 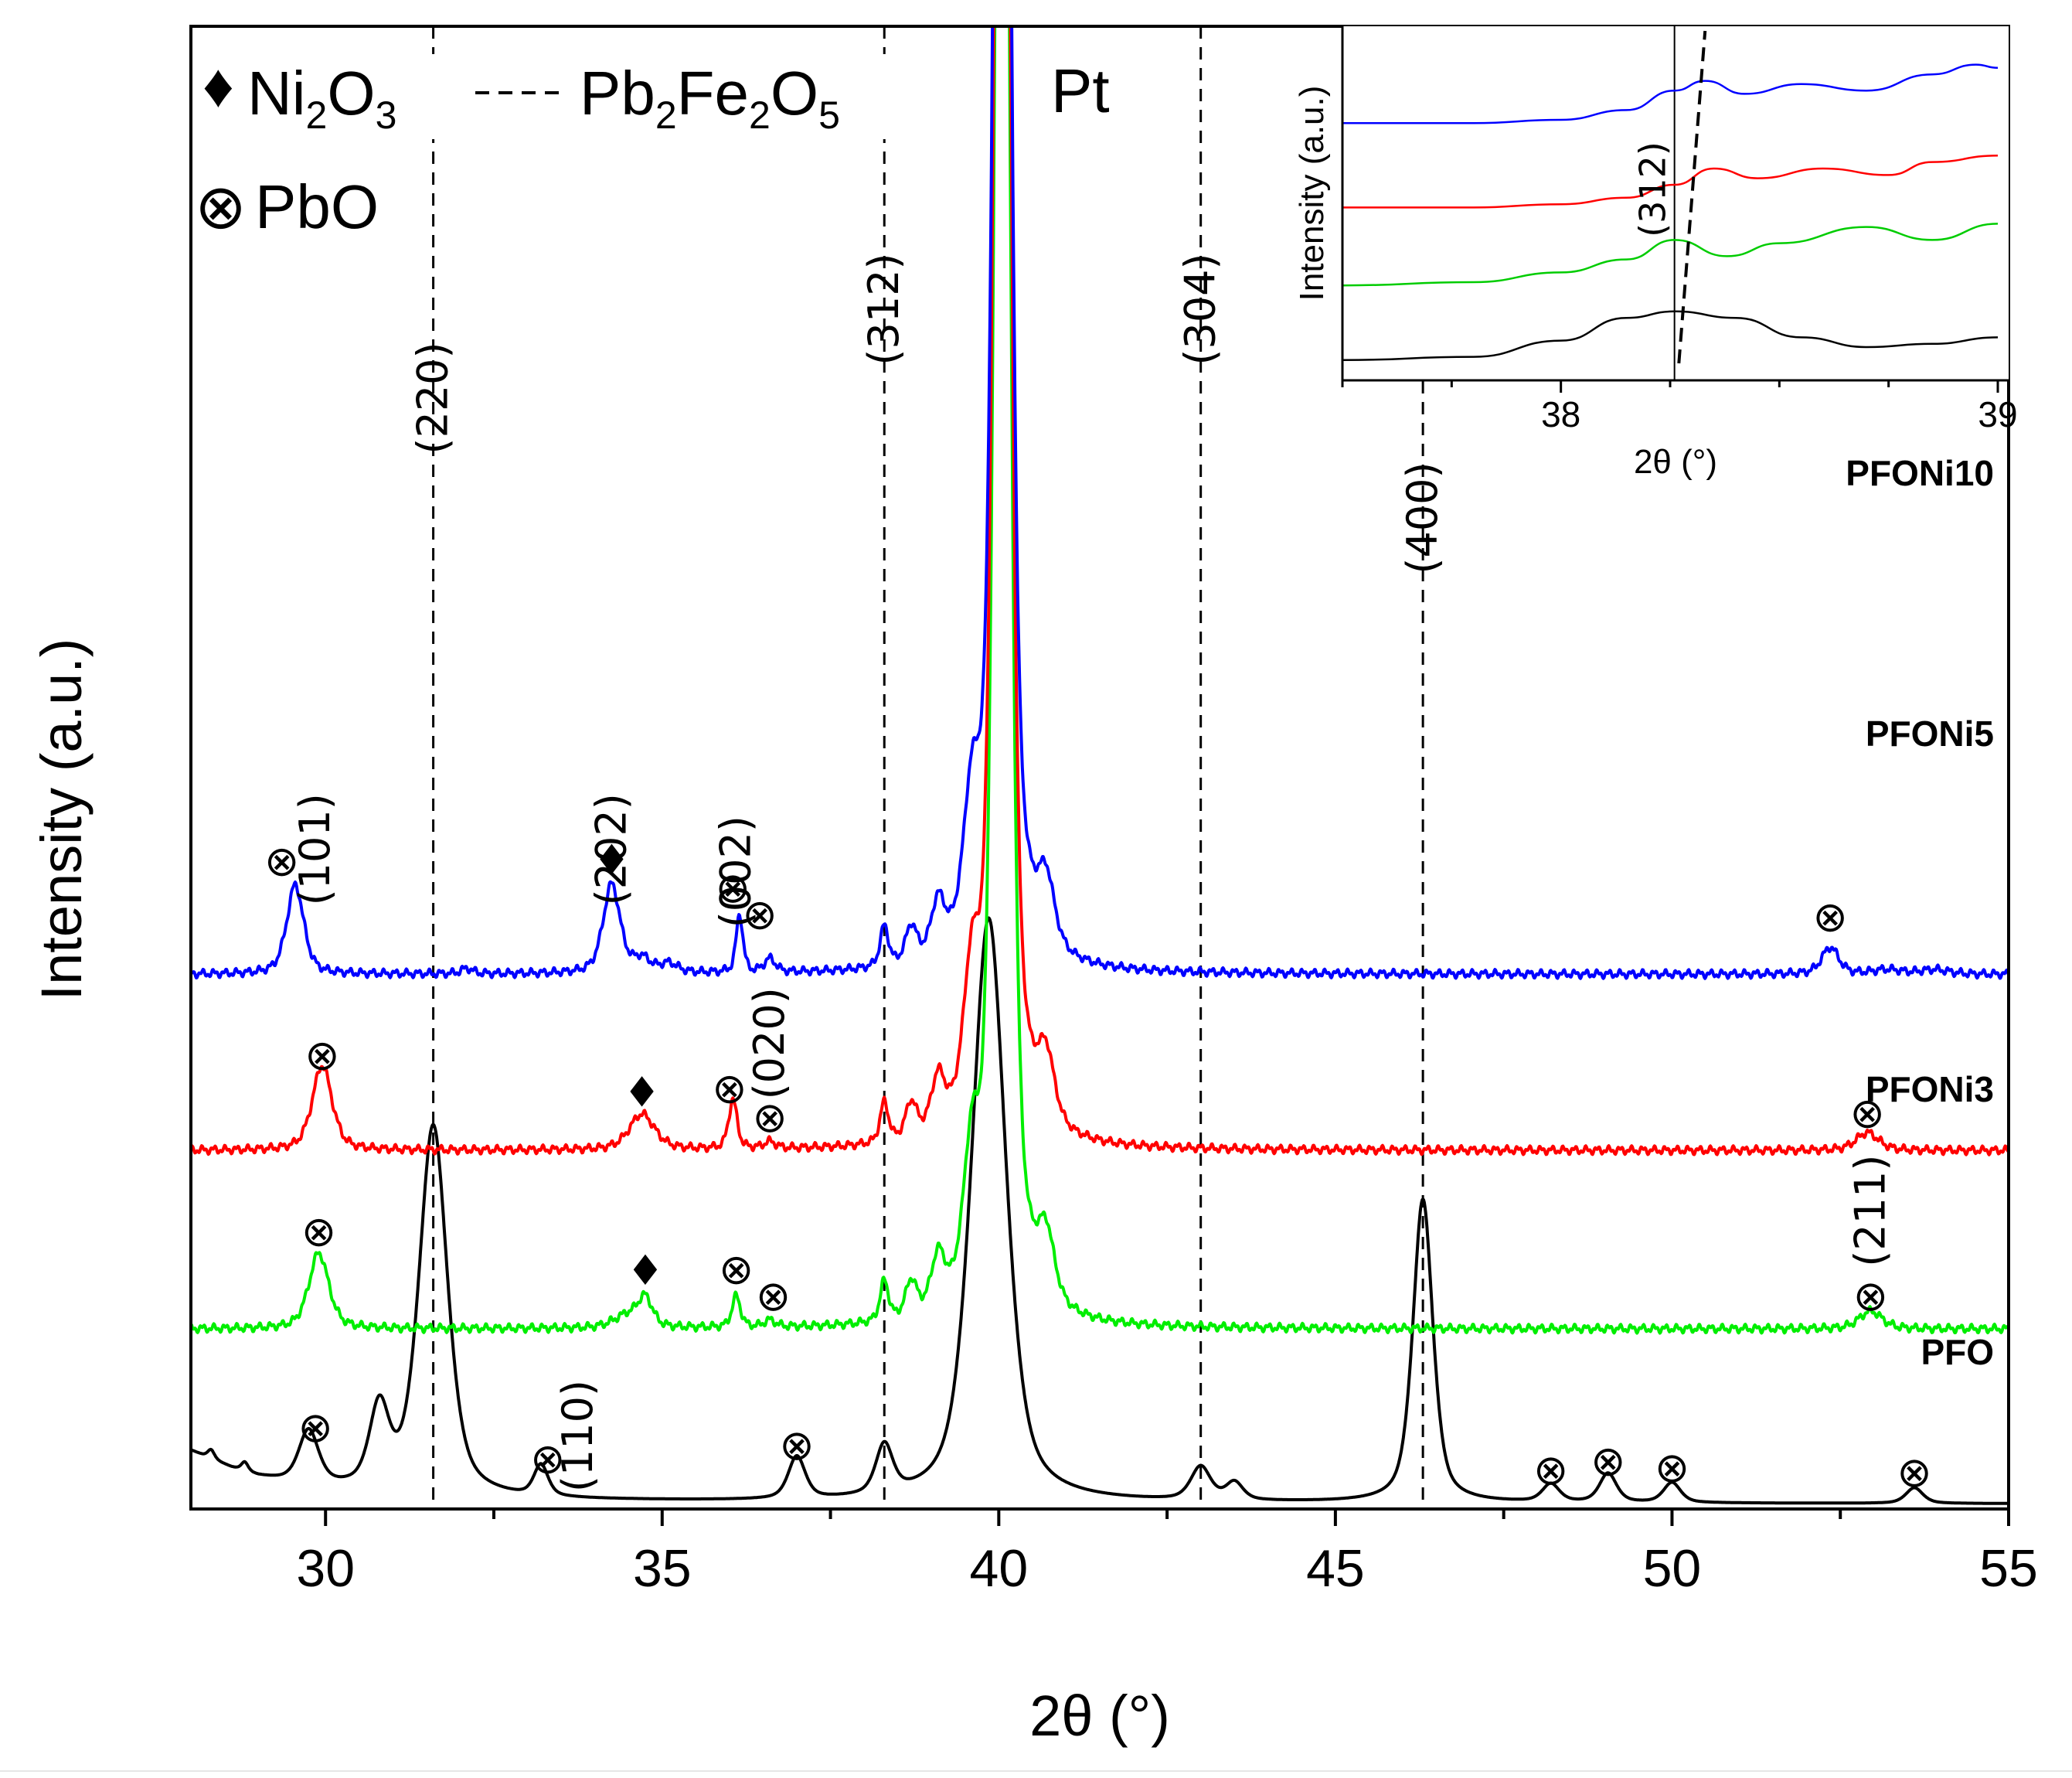 I want to click on inset-series-pfoni5, so click(x=1670, y=182).